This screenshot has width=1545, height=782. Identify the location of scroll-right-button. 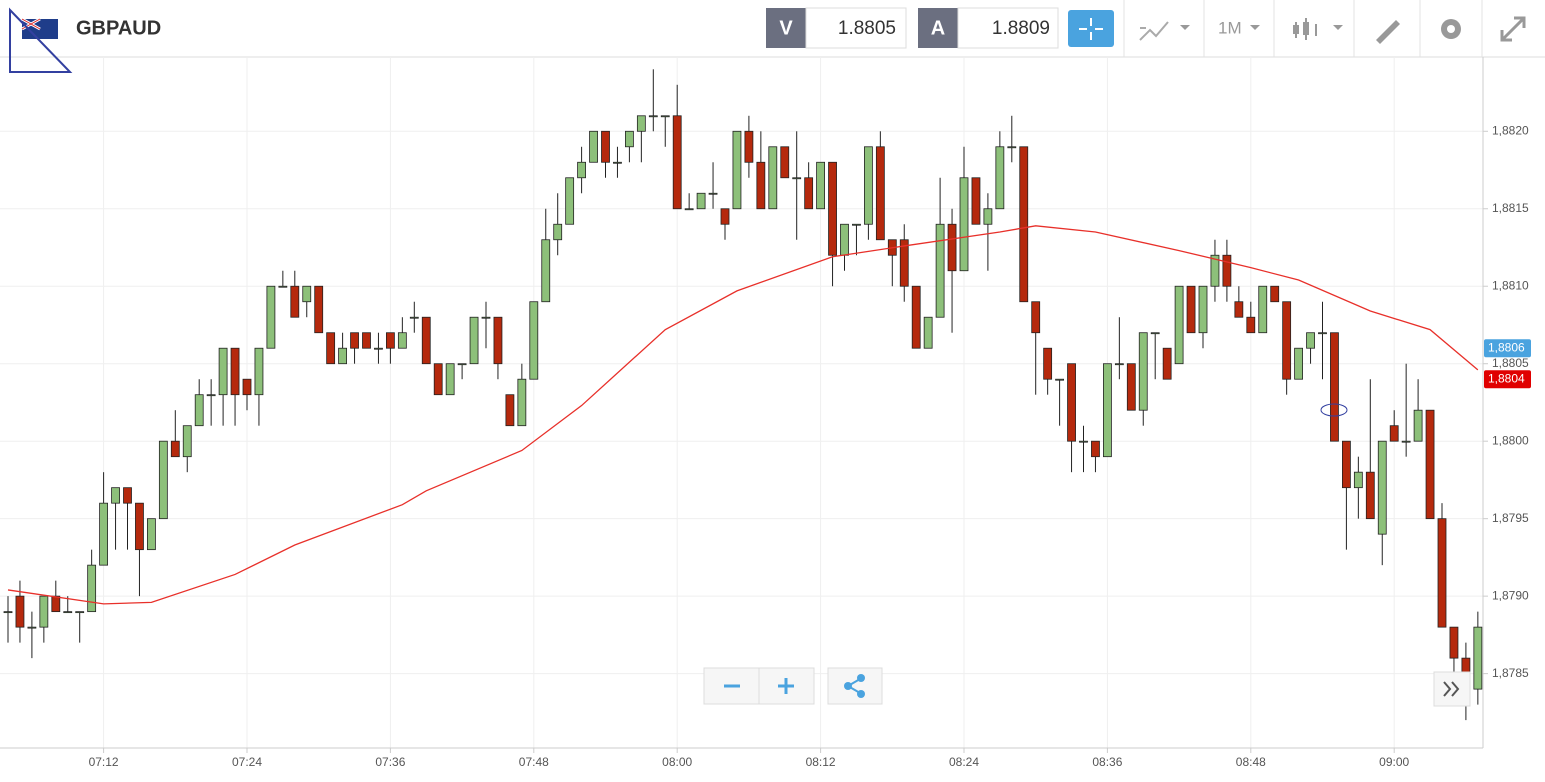
(1452, 689).